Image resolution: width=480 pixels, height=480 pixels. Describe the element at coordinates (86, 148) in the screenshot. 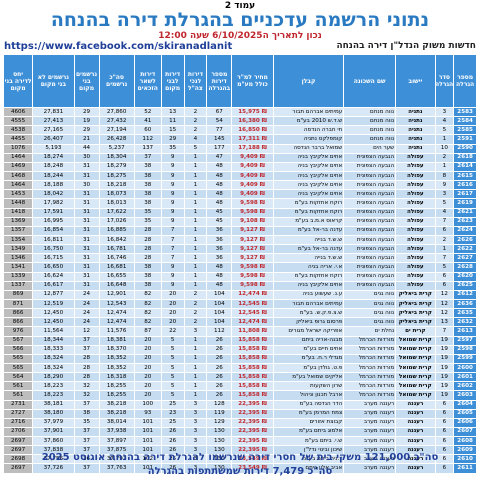

I see `table-cell: 44` at that location.